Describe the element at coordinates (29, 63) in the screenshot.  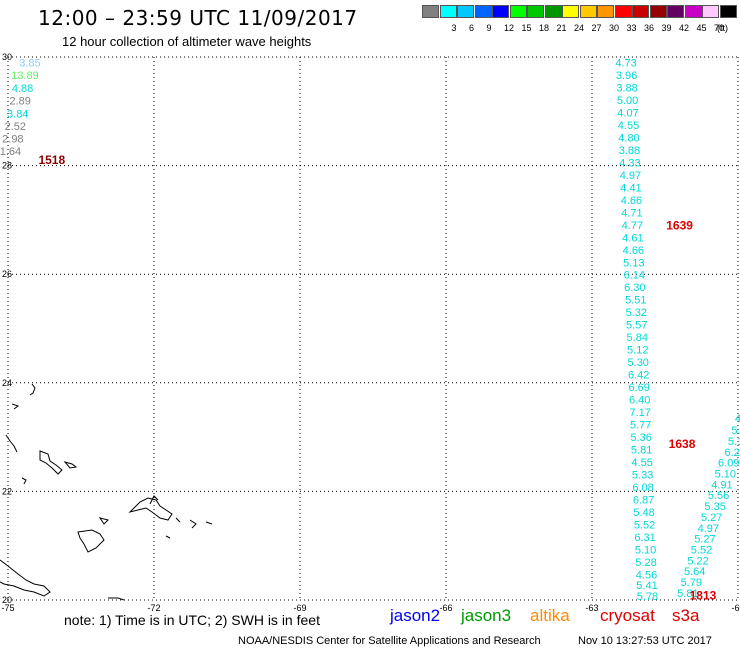
I see `wave-height-value: 3.85` at that location.